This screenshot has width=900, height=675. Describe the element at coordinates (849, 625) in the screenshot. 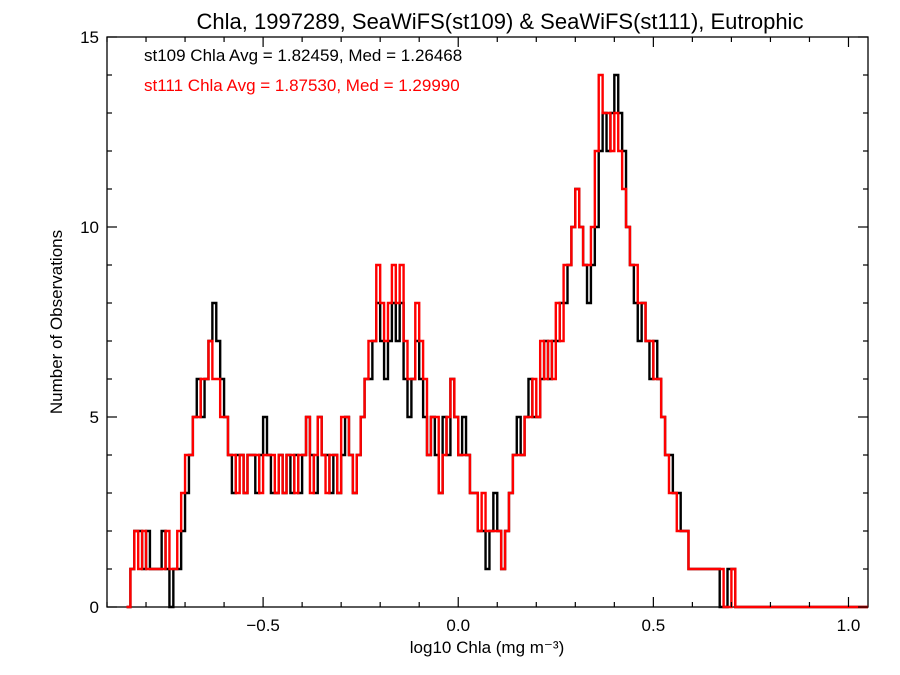

I see `x-tick-label: 1.0` at that location.